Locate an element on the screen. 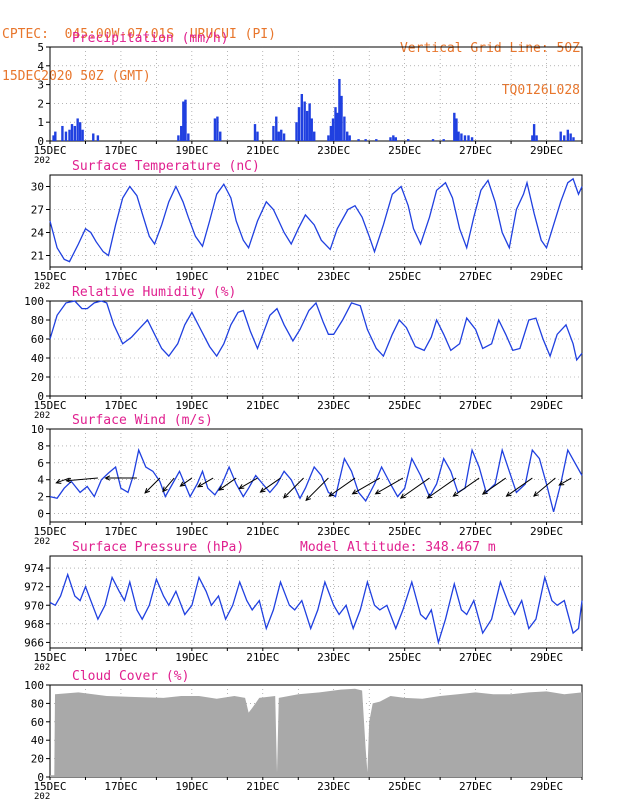  series-line is located at coordinates (316, 220).